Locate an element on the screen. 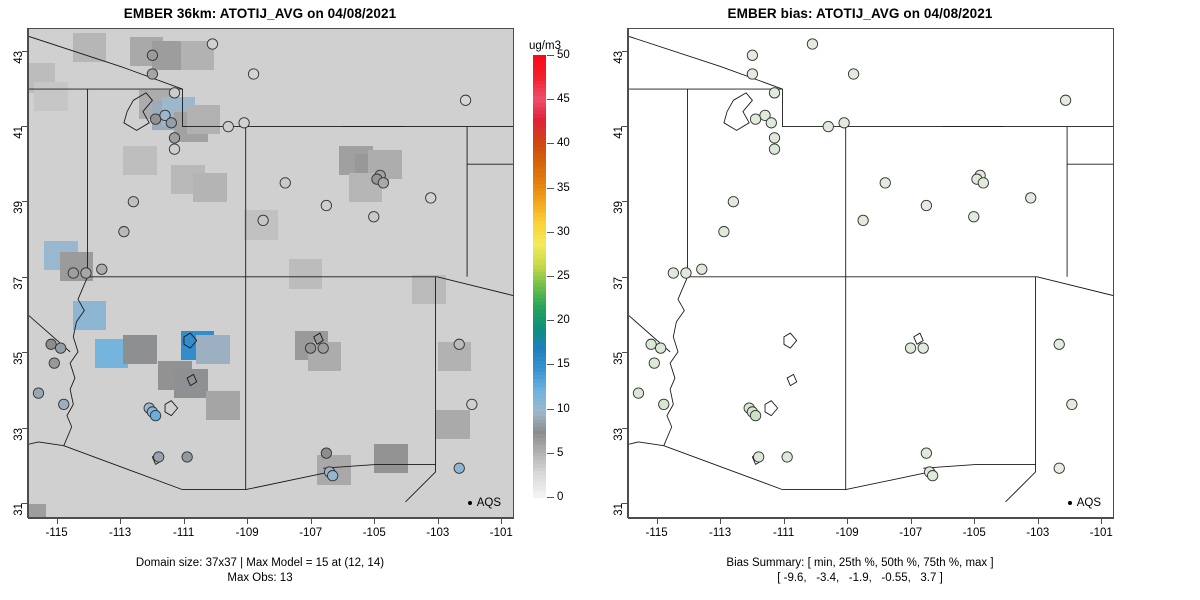  x-axis-tick-label: -103 is located at coordinates (438, 533).